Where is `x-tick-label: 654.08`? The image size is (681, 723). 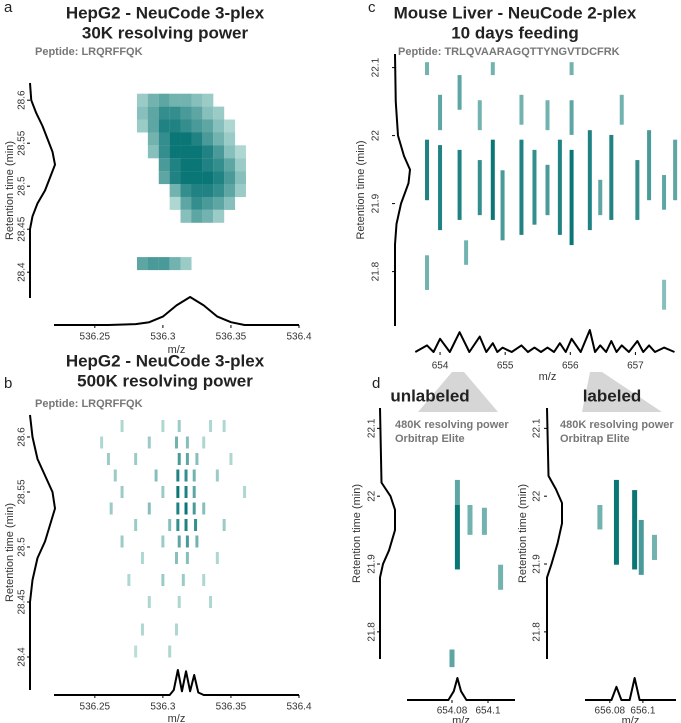
x-tick-label: 654.08 is located at coordinates (452, 711).